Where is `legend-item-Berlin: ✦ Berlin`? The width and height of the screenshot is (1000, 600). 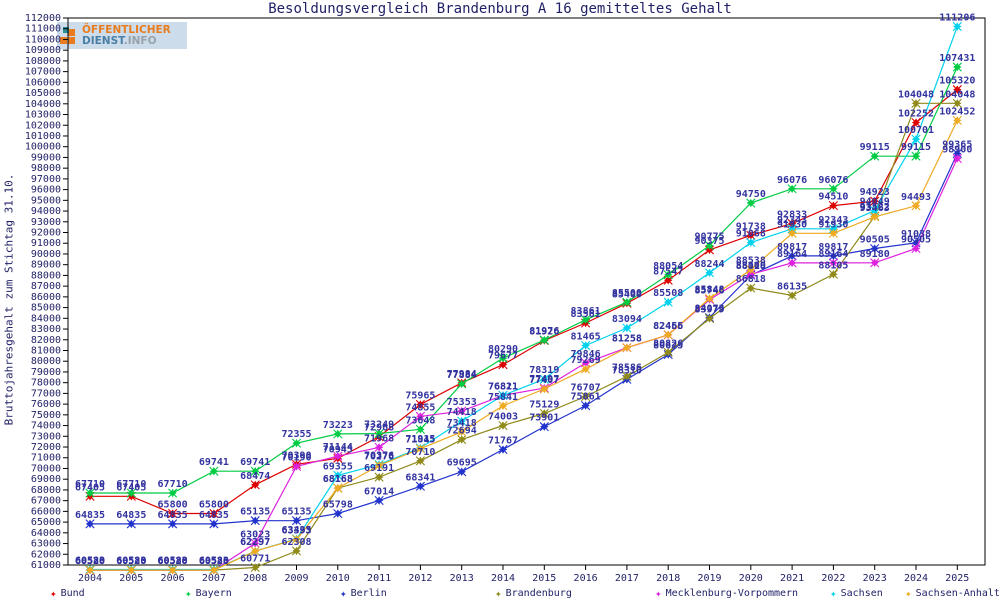
legend-item-Berlin: ✦ Berlin is located at coordinates (363, 593).